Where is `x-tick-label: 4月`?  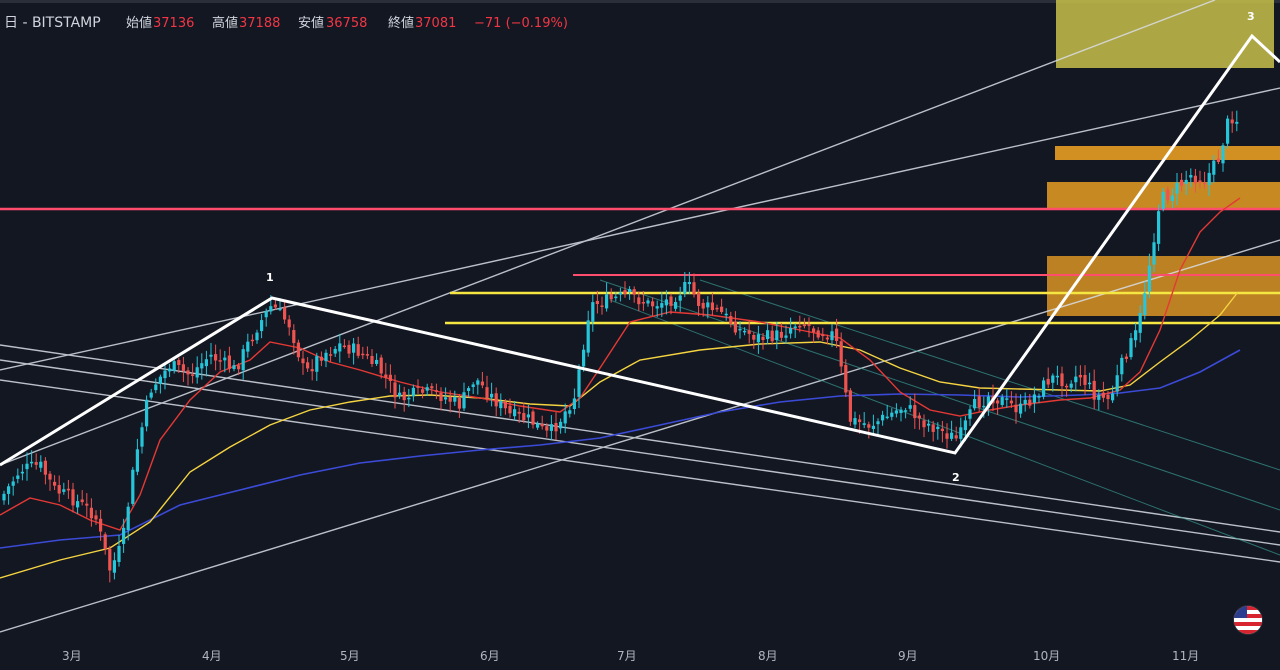
x-tick-label: 4月 is located at coordinates (212, 656).